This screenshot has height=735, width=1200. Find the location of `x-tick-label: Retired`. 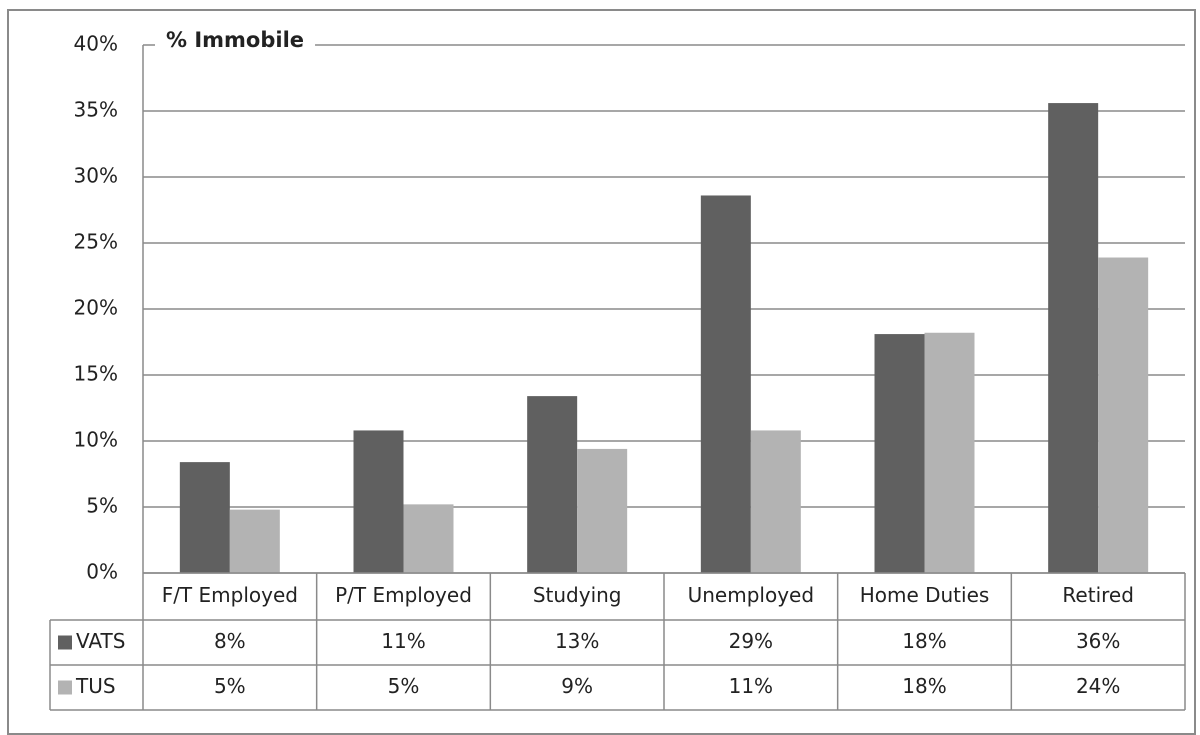

x-tick-label: Retired is located at coordinates (1097, 595).